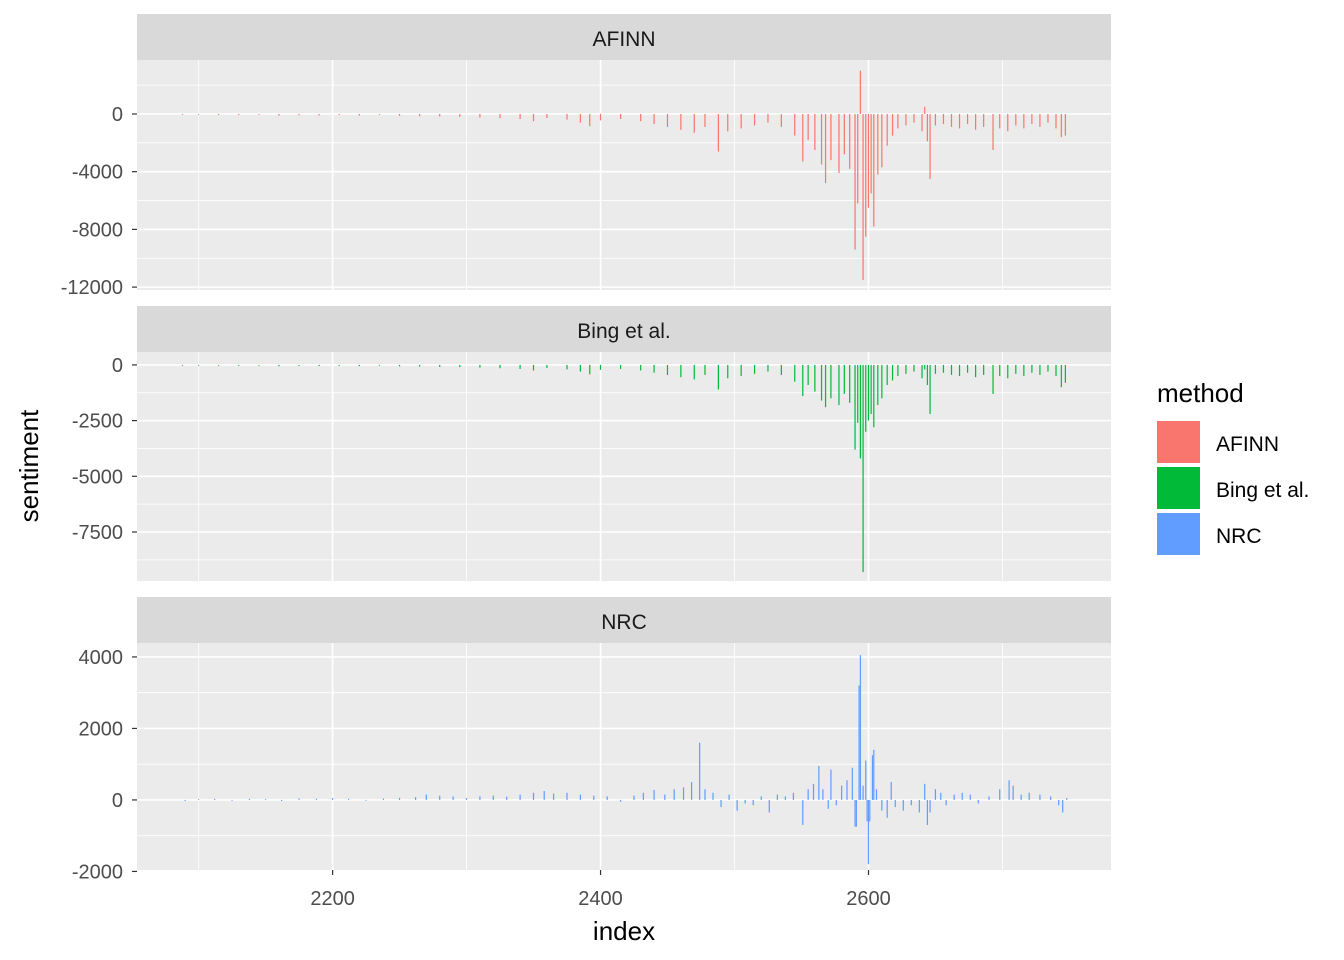  What do you see at coordinates (1239, 536) in the screenshot?
I see `legend-label: NRC` at bounding box center [1239, 536].